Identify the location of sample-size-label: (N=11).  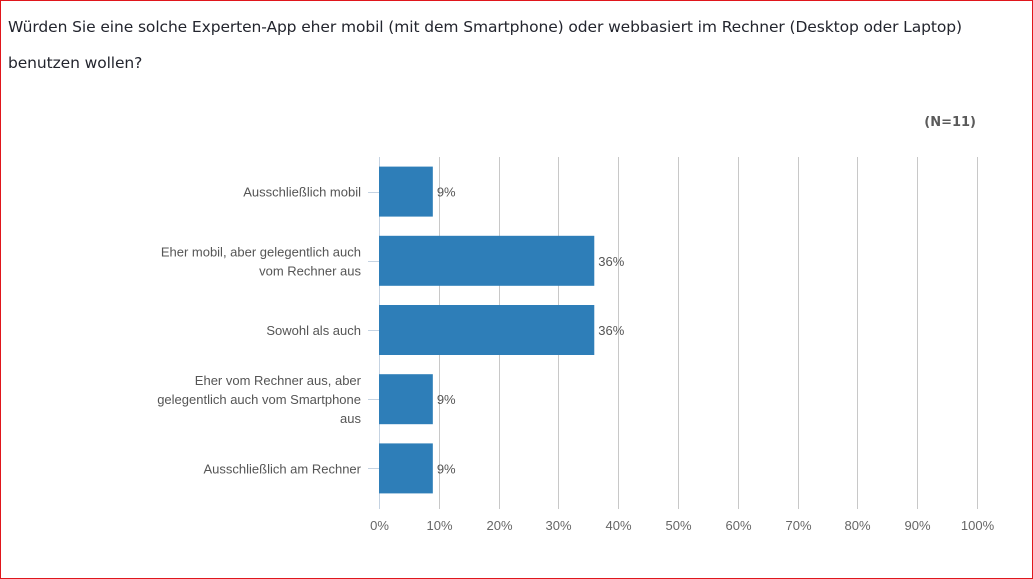
(950, 122).